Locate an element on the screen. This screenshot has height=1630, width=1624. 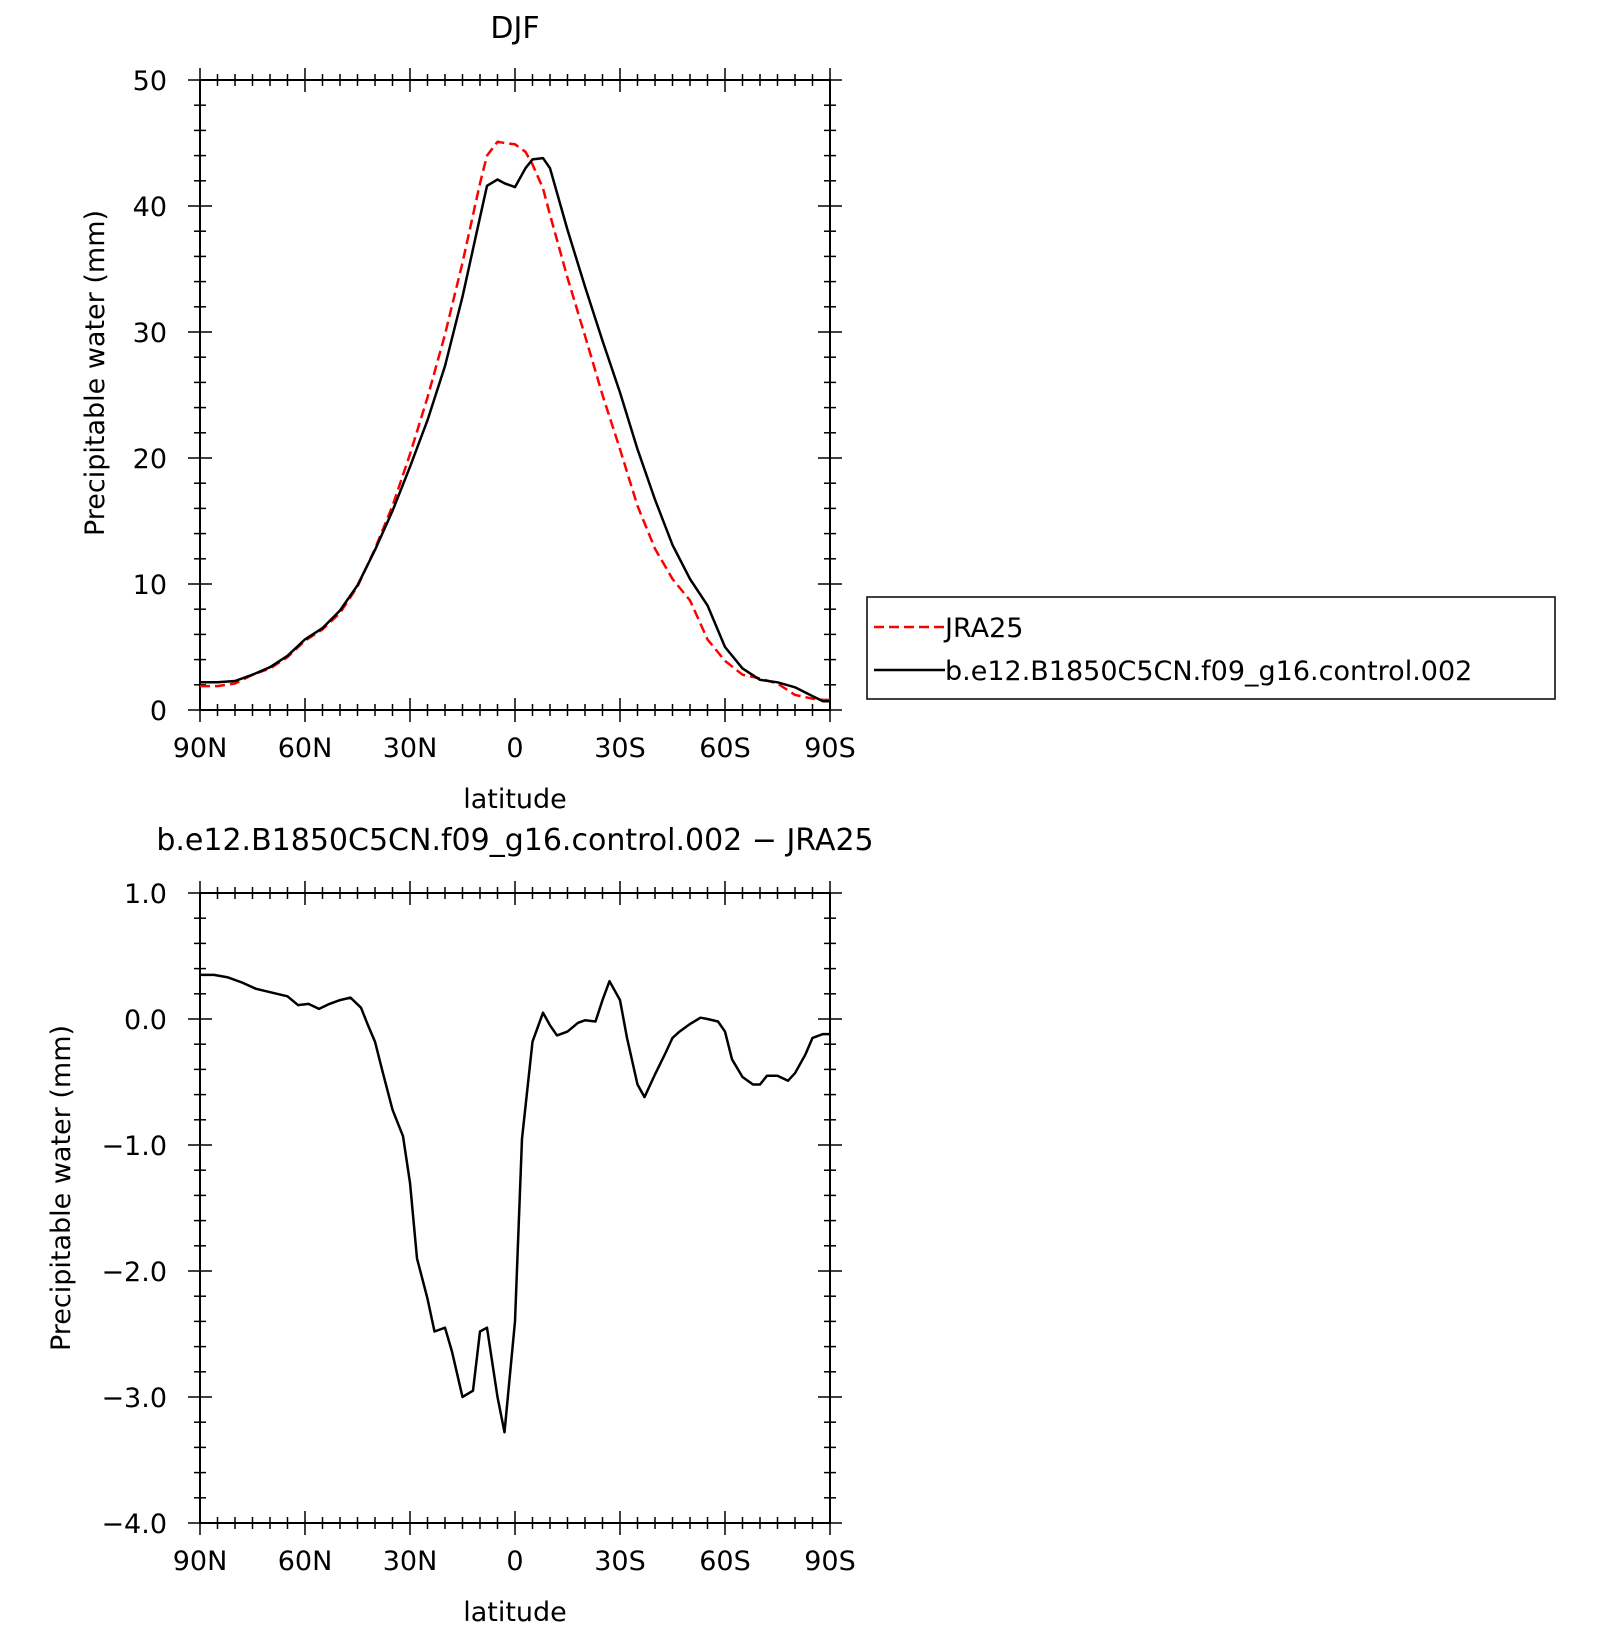
panel-djf-ylabel: Precipitable water (mm) is located at coordinates (95, 373).